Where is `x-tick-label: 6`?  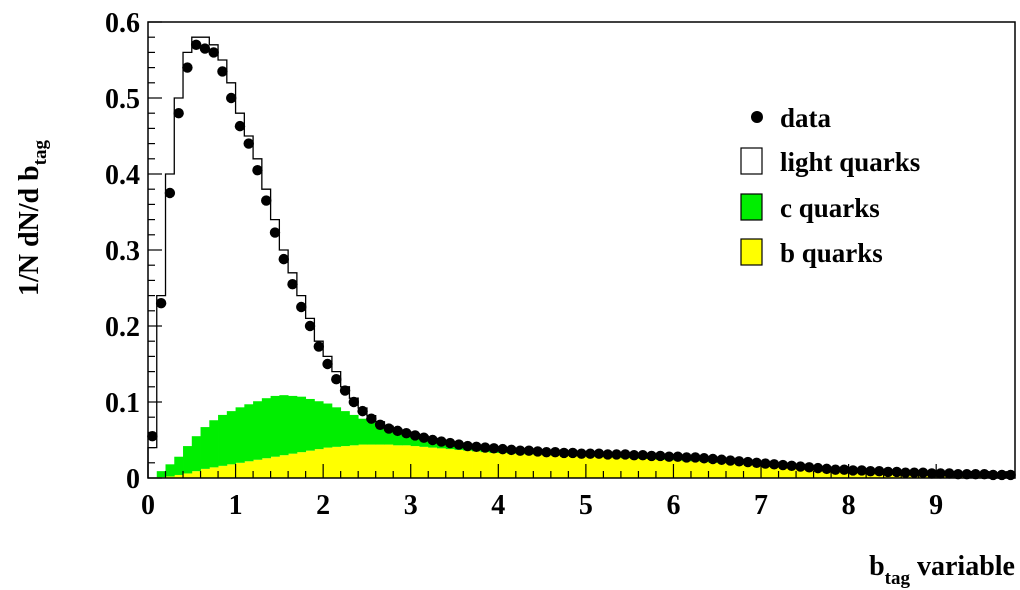
x-tick-label: 6 is located at coordinates (673, 505).